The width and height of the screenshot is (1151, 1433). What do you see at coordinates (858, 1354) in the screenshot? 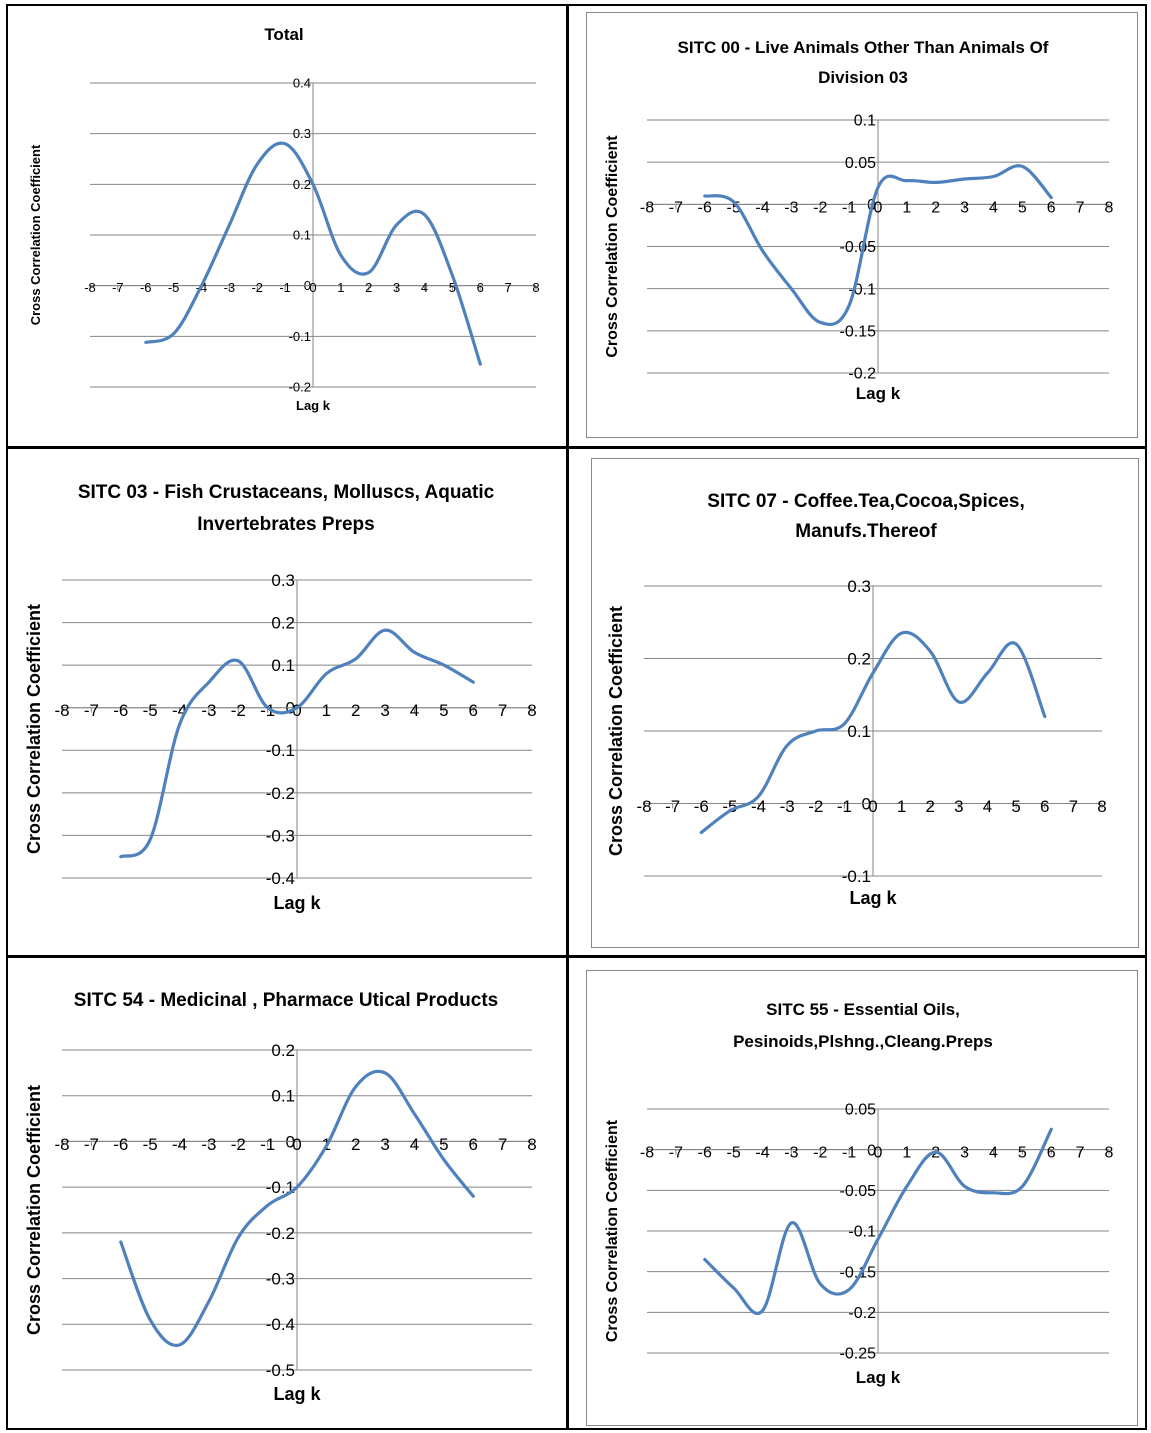
I see `y-tick-label: -0.25` at bounding box center [858, 1354].